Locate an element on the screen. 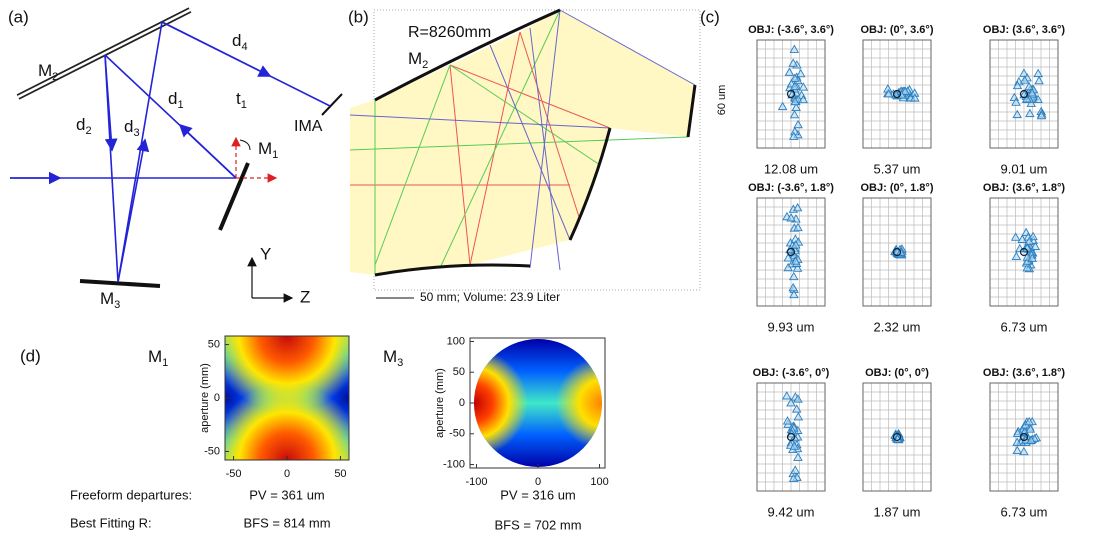 Image resolution: width=1106 pixels, height=539 pixels. mirror-label: M3 is located at coordinates (110, 300).